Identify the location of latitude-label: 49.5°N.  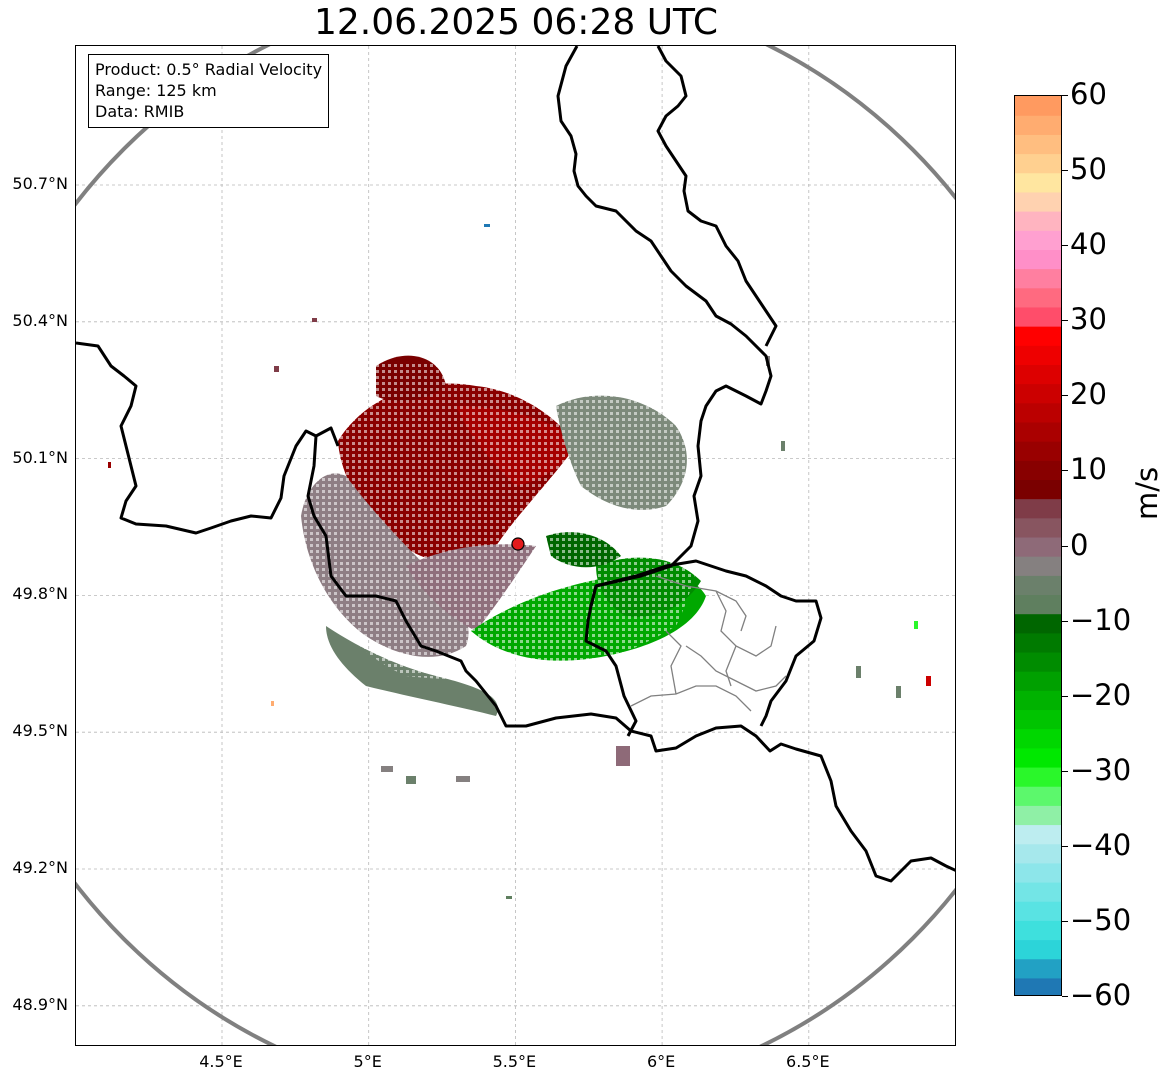
(40, 731).